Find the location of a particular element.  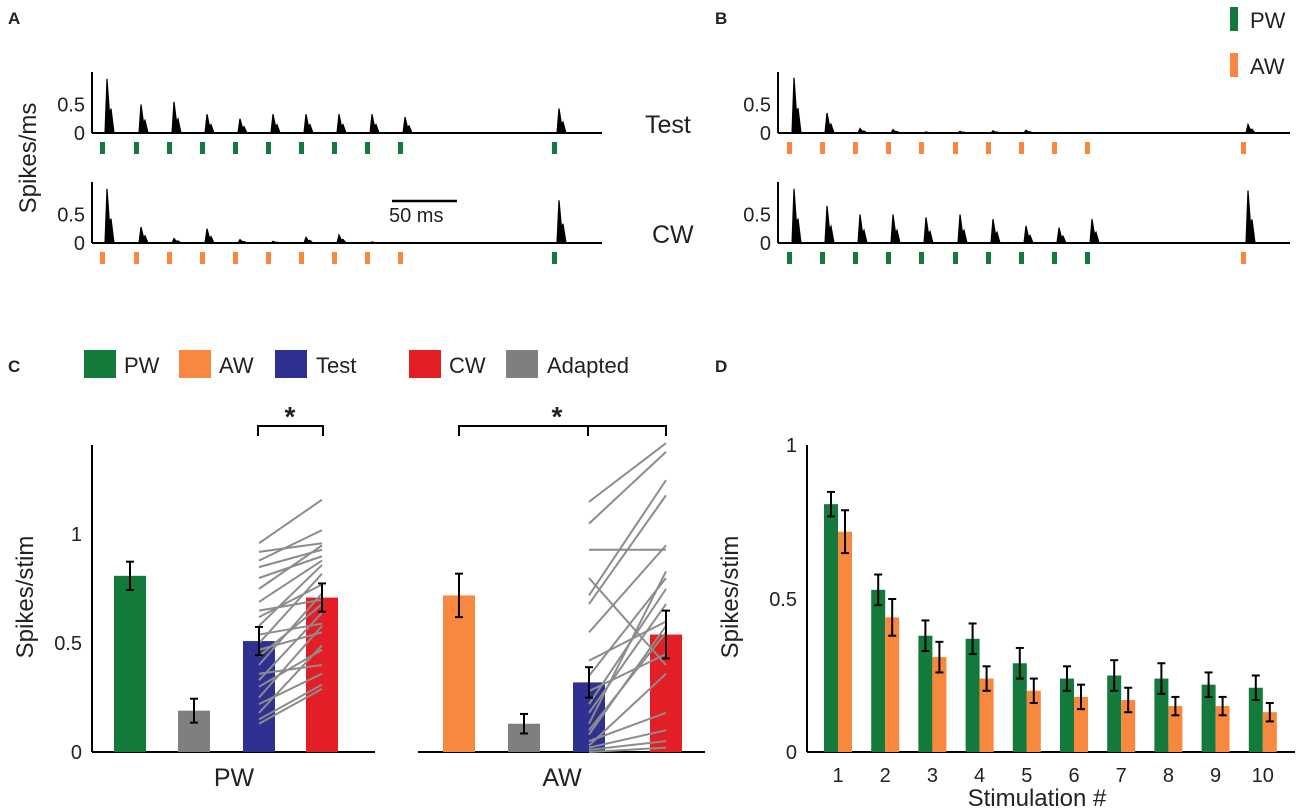

panel-b-trace-2: 0.50 is located at coordinates (1016, 223).